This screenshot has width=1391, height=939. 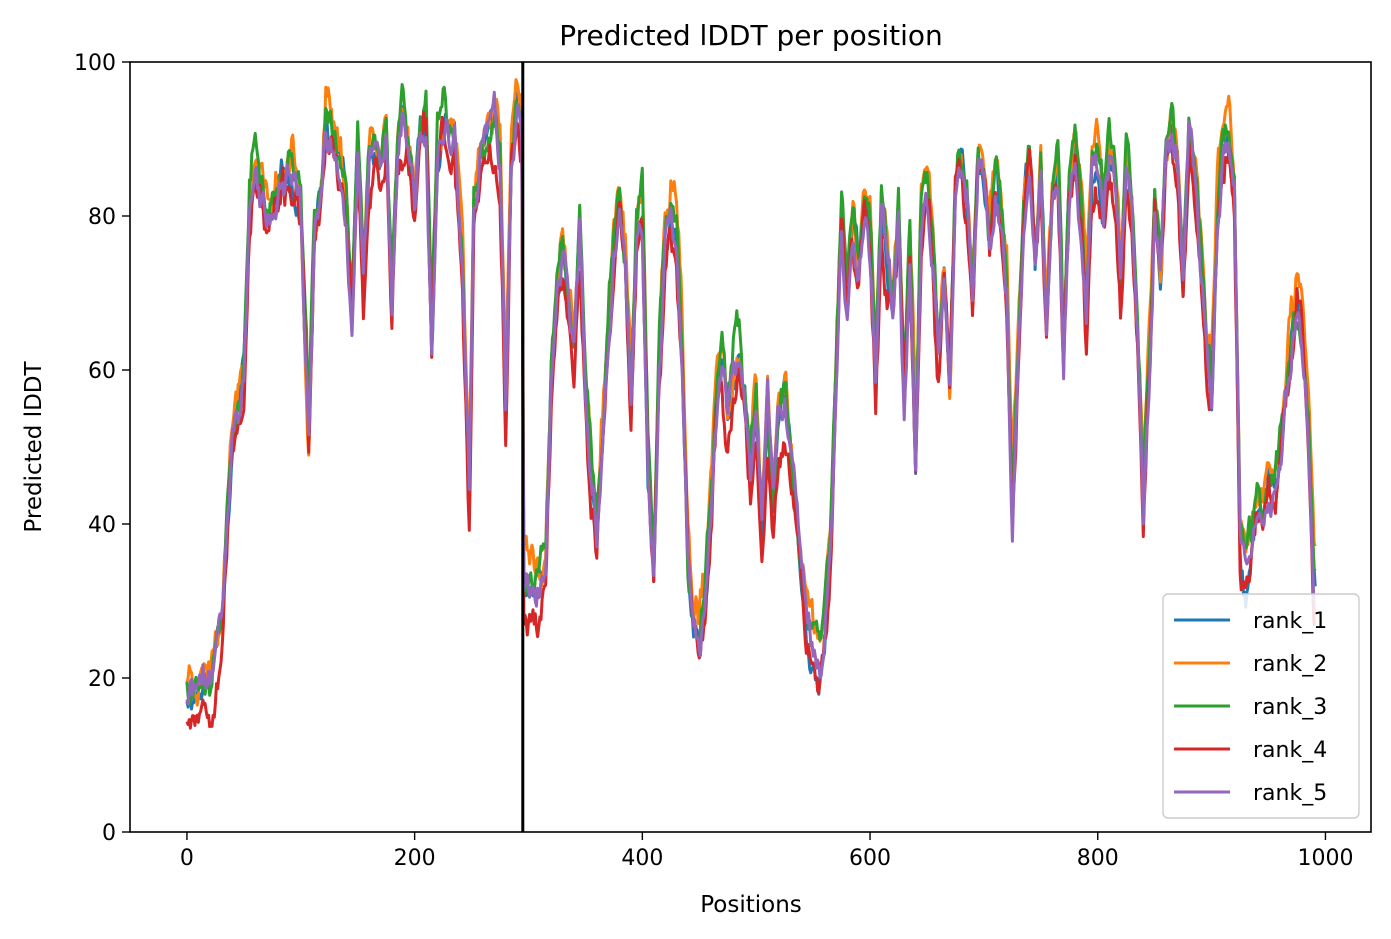 I want to click on y-tick-label: 80, so click(x=102, y=217).